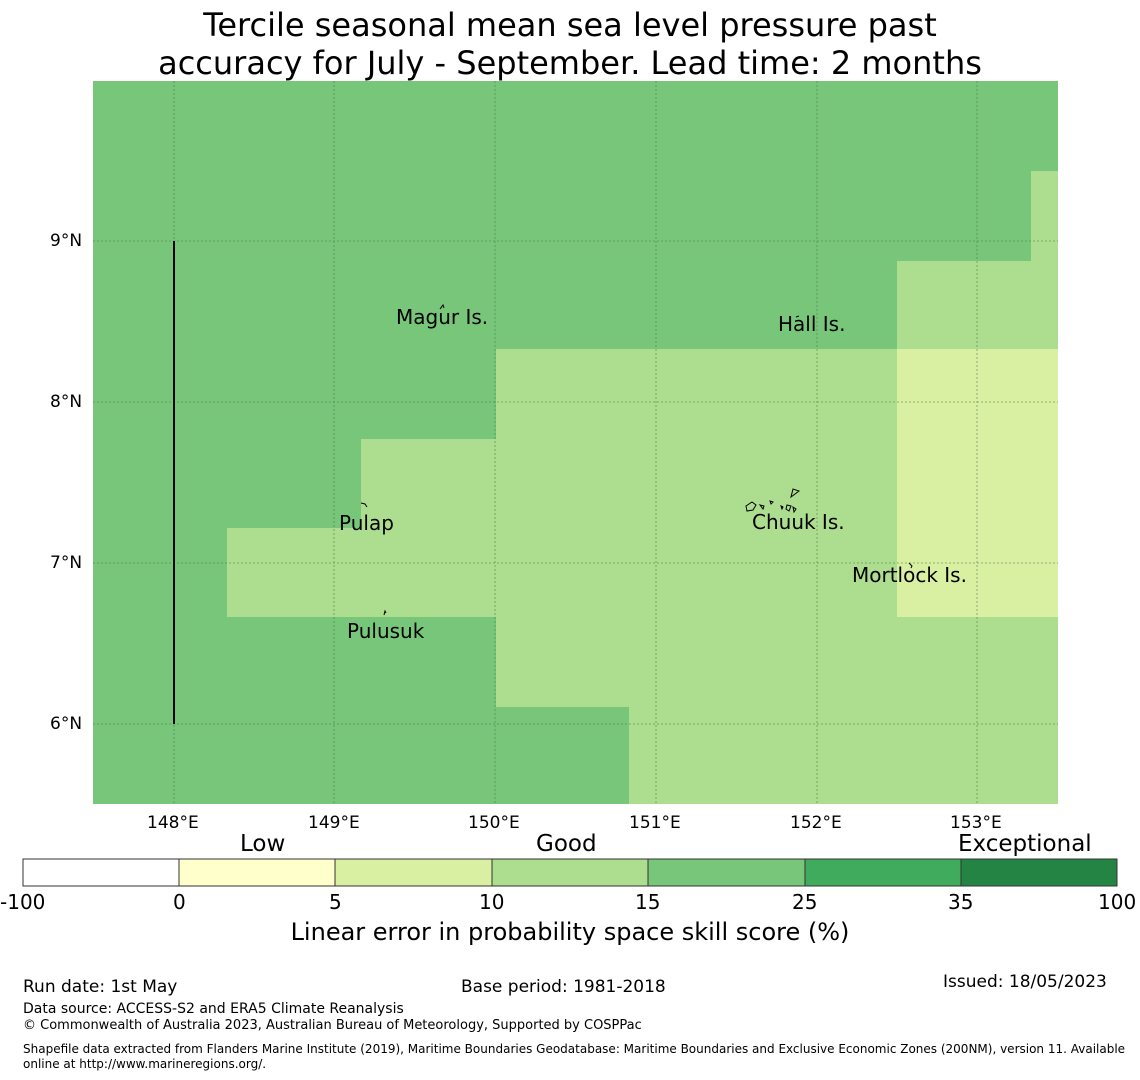  Describe the element at coordinates (1025, 844) in the screenshot. I see `category-label-exceptional: Exceptional` at that location.